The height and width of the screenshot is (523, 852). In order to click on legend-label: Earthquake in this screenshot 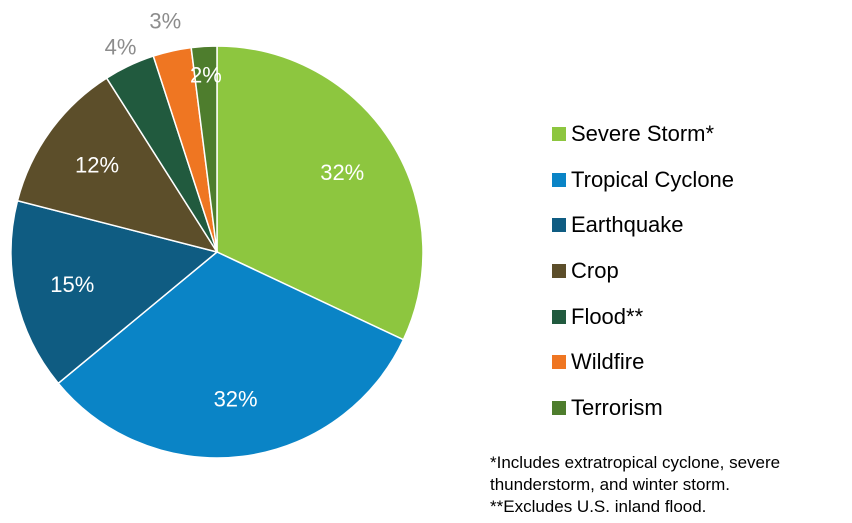, I will do `click(627, 225)`.